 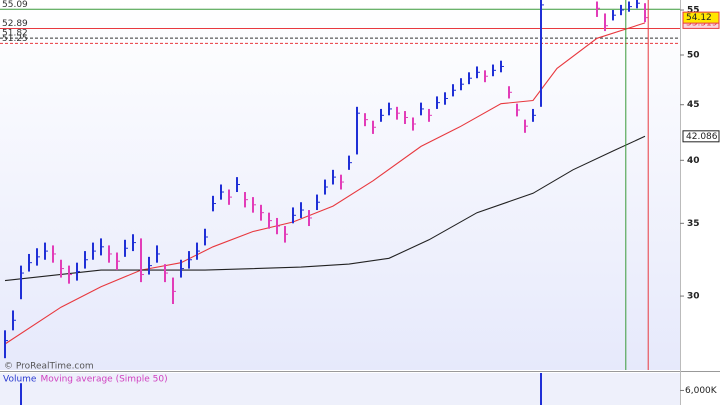 I want to click on level-label: 51.25, so click(x=15, y=39).